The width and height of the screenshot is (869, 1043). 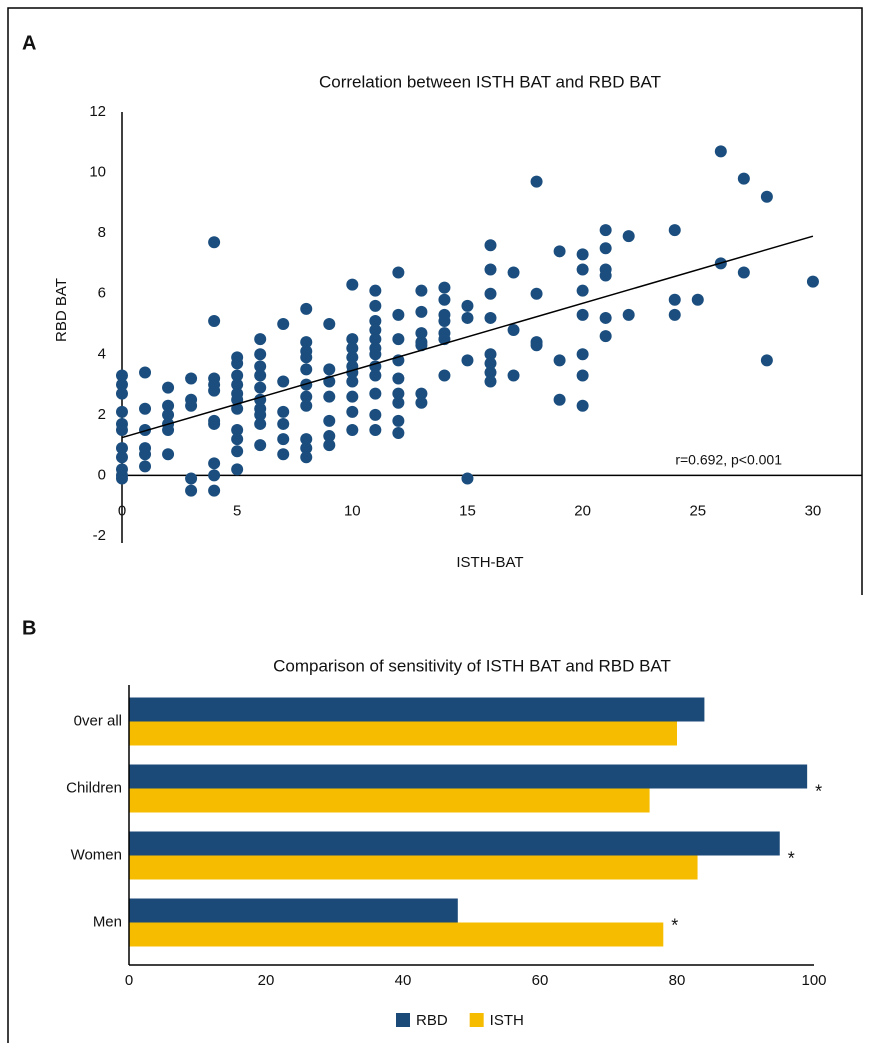 What do you see at coordinates (97, 172) in the screenshot?
I see `y-tick-label: 10` at bounding box center [97, 172].